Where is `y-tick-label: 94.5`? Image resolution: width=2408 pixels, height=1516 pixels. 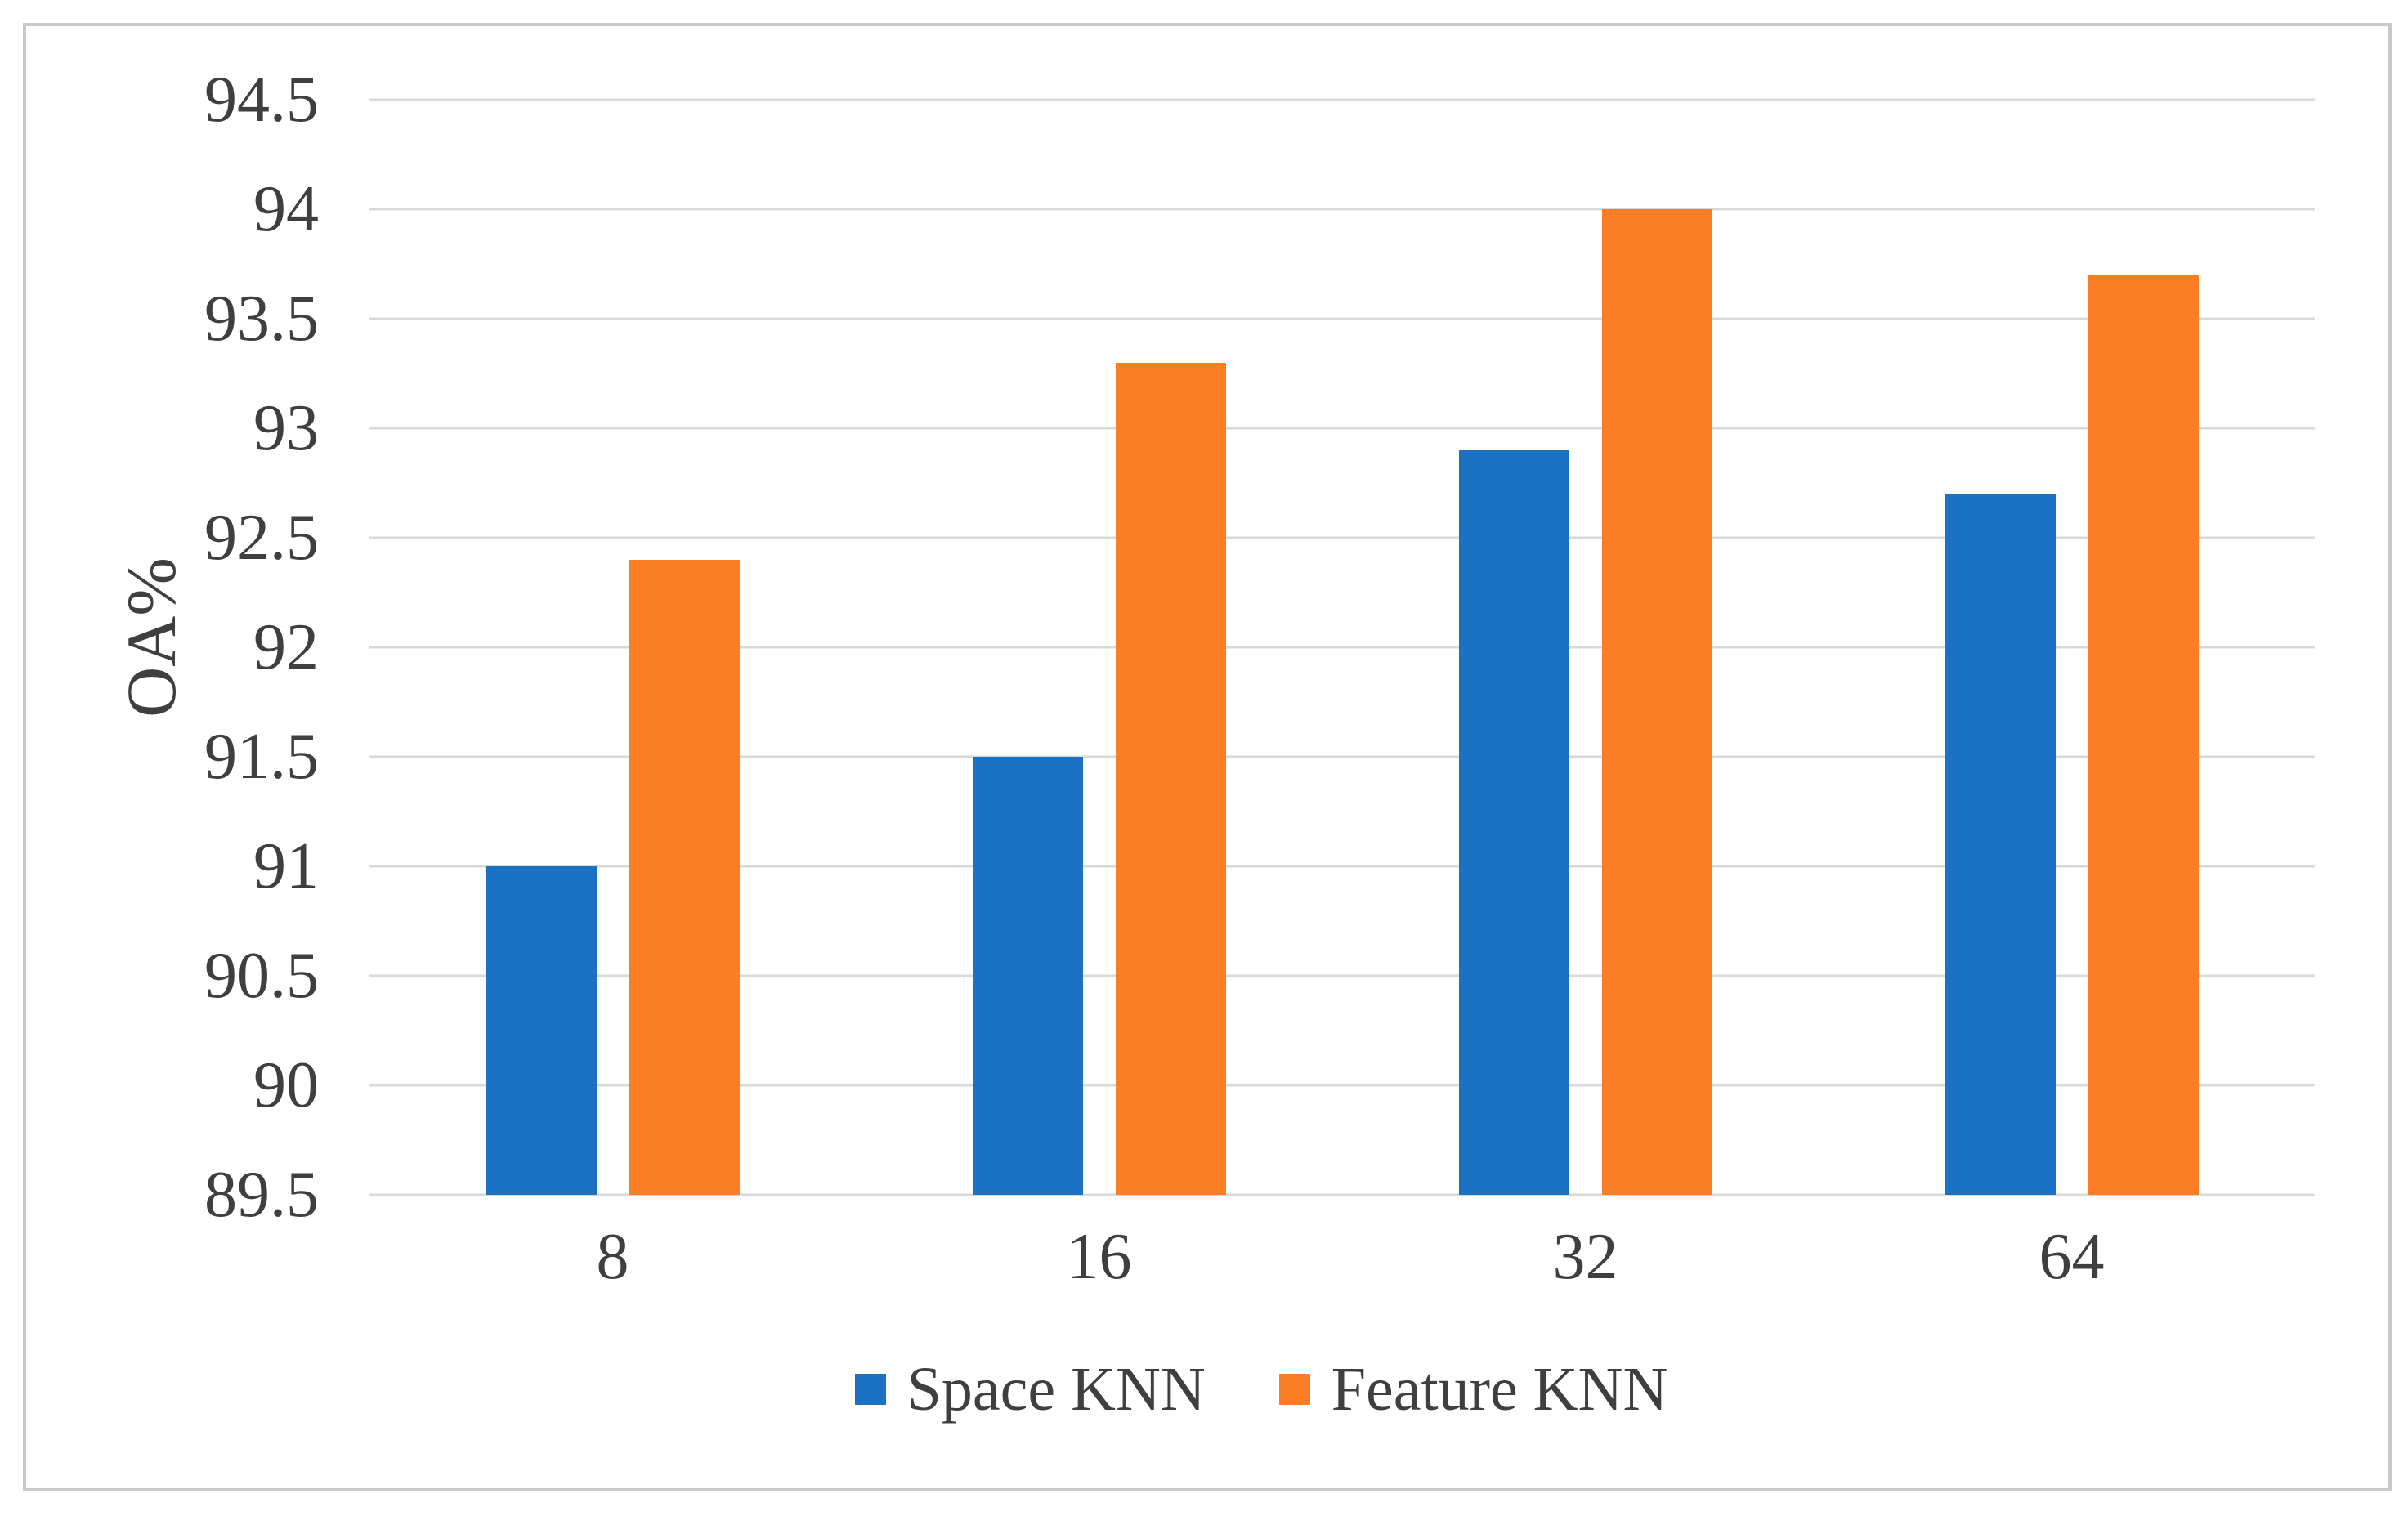
y-tick-label: 94.5 is located at coordinates (261, 100).